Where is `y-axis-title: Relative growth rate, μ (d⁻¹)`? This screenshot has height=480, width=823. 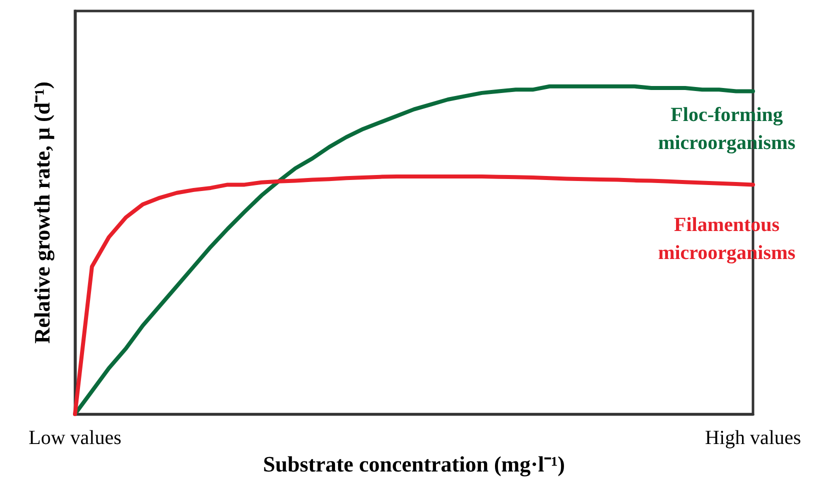 y-axis-title: Relative growth rate, μ (d⁻¹) is located at coordinates (42, 212).